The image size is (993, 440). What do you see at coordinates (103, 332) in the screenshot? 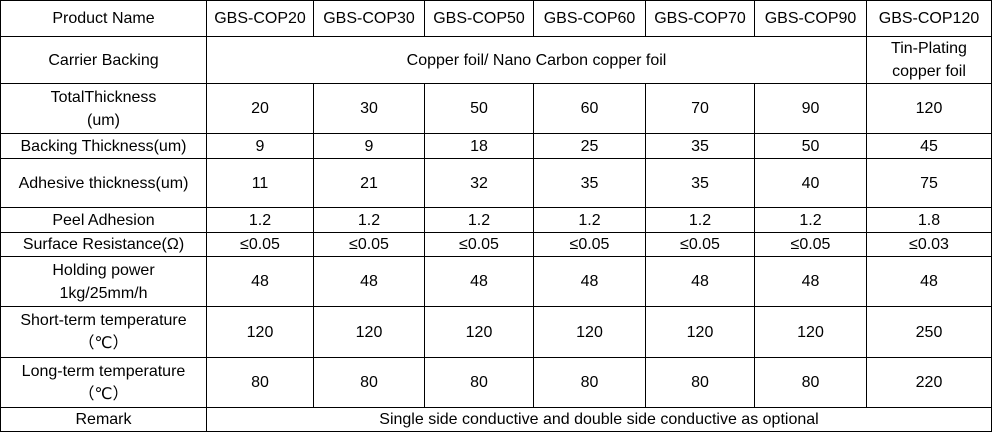
I see `row-label: Short-term temperature （℃）` at bounding box center [103, 332].